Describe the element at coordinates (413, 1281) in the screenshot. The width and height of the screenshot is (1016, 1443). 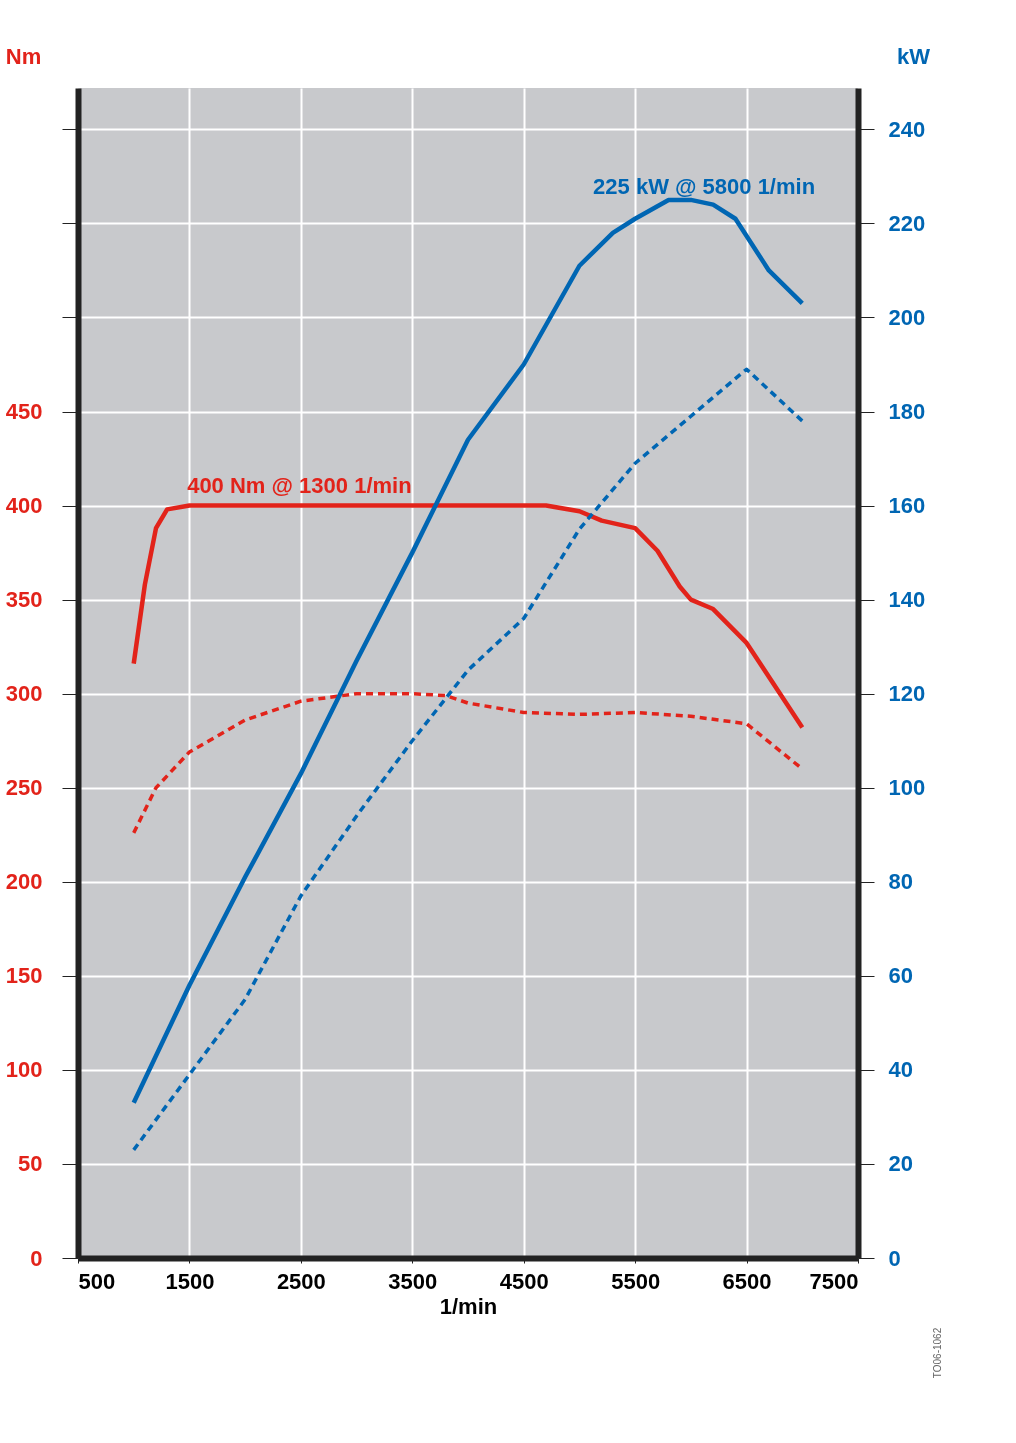
I see `x-tick-label: 3500` at that location.